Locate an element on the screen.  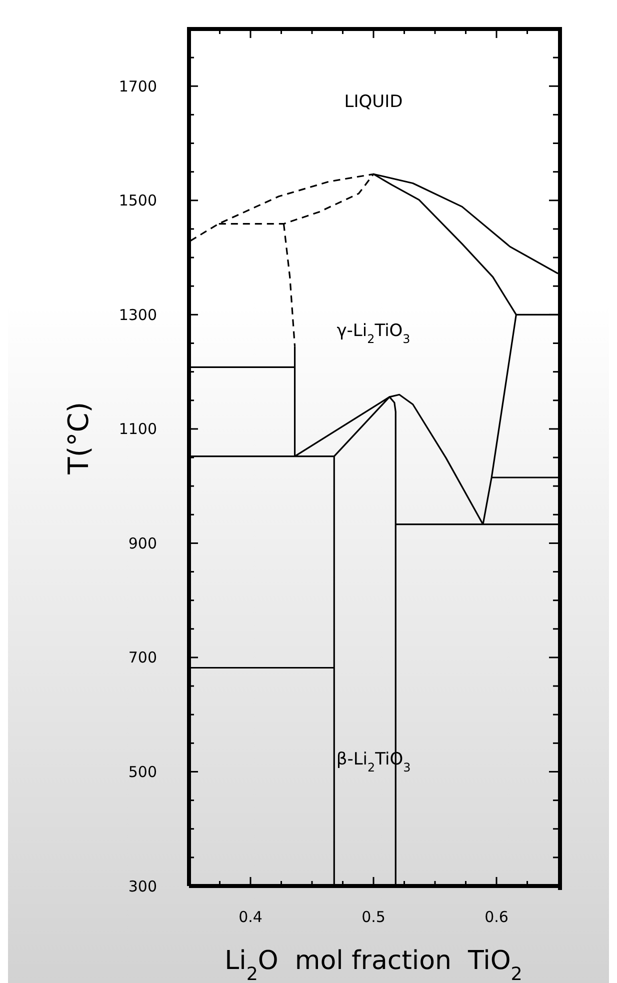
x-tick-label: 0.4 is located at coordinates (250, 917).